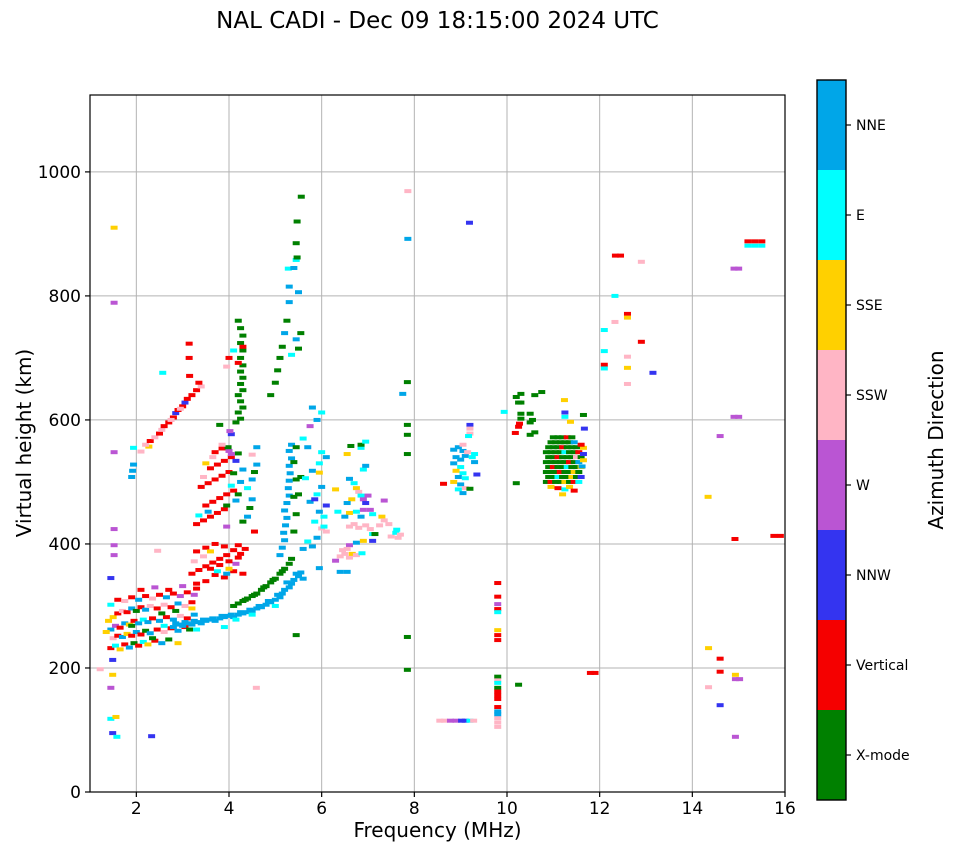 This screenshot has height=857, width=958. What do you see at coordinates (693, 809) in the screenshot?
I see `x-tick-label: 14` at bounding box center [693, 809].